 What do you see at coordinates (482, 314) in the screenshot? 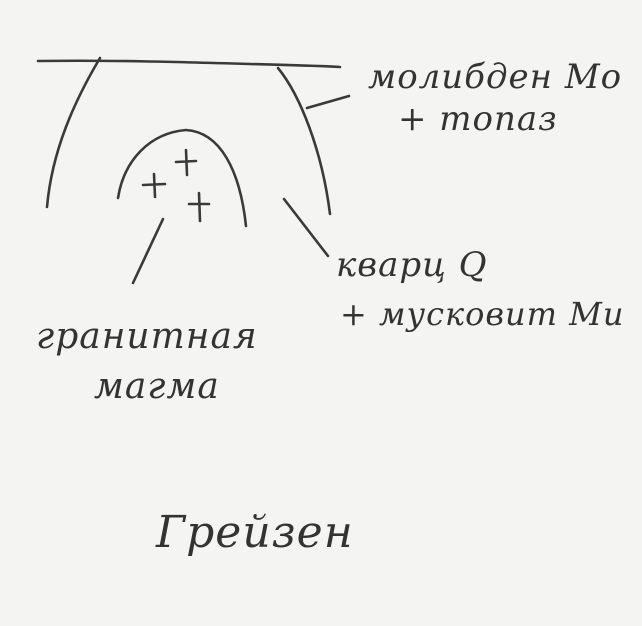
I see `muscovite-label: + мусковит Mu` at bounding box center [482, 314].